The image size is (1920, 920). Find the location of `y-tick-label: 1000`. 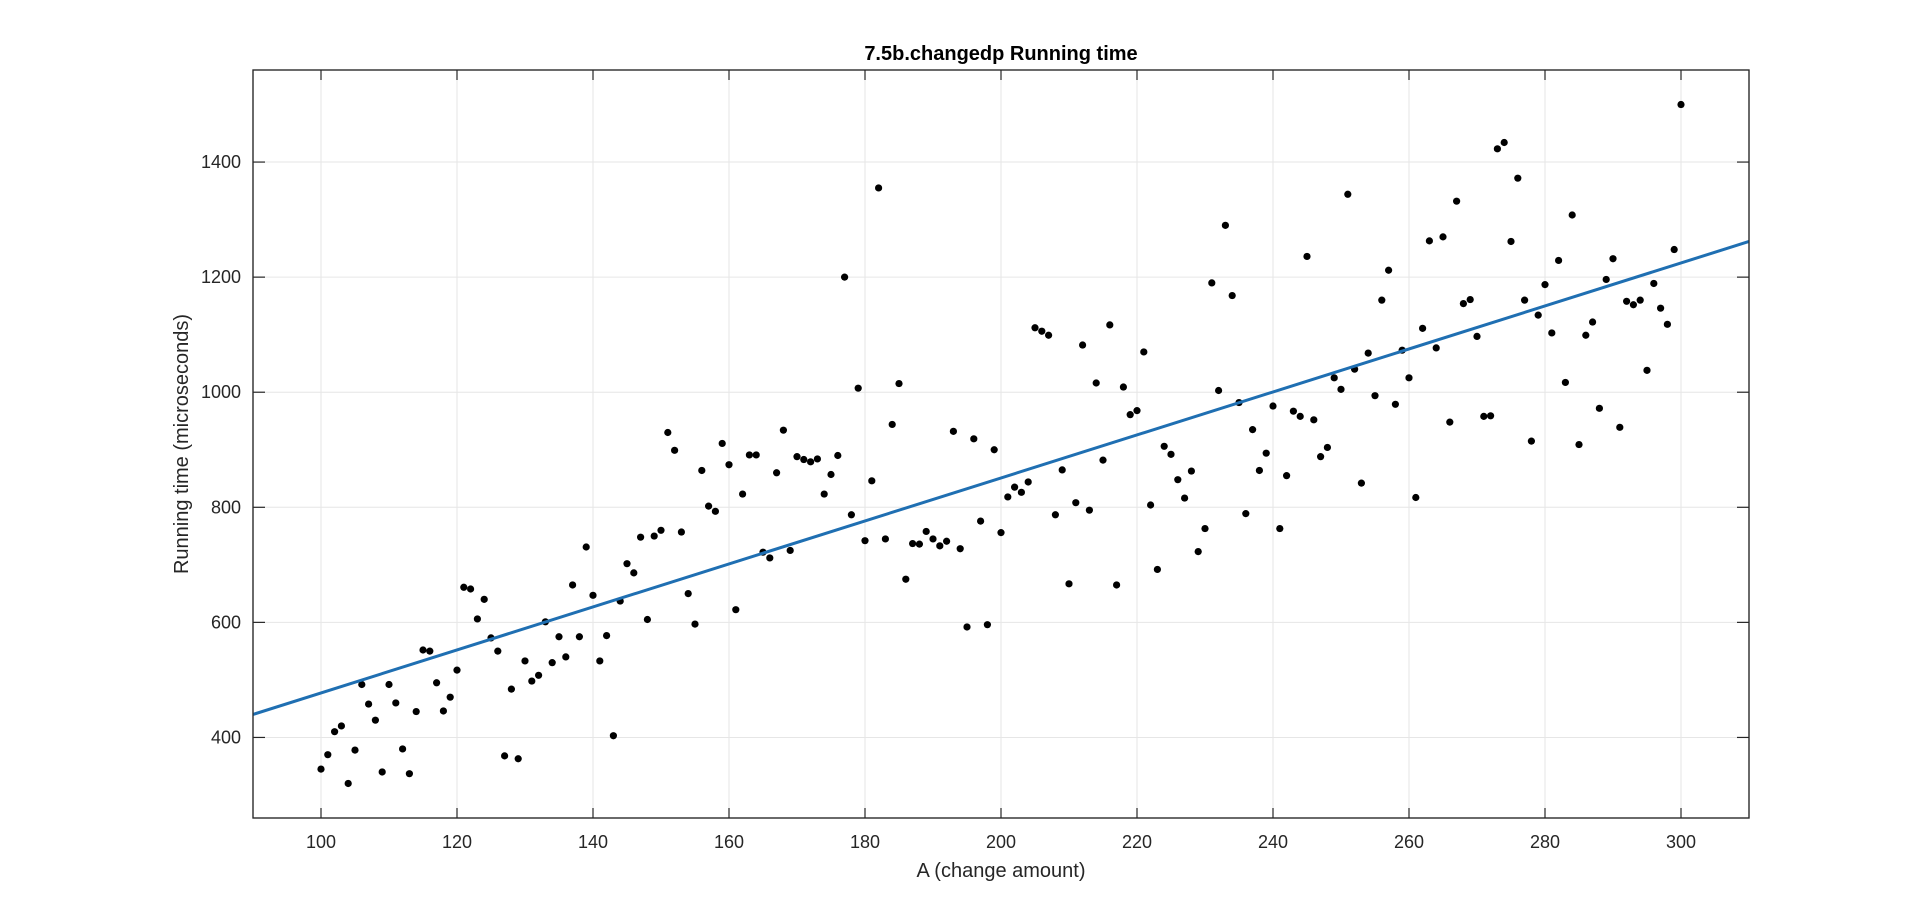

y-tick-label: 1000 is located at coordinates (221, 392).